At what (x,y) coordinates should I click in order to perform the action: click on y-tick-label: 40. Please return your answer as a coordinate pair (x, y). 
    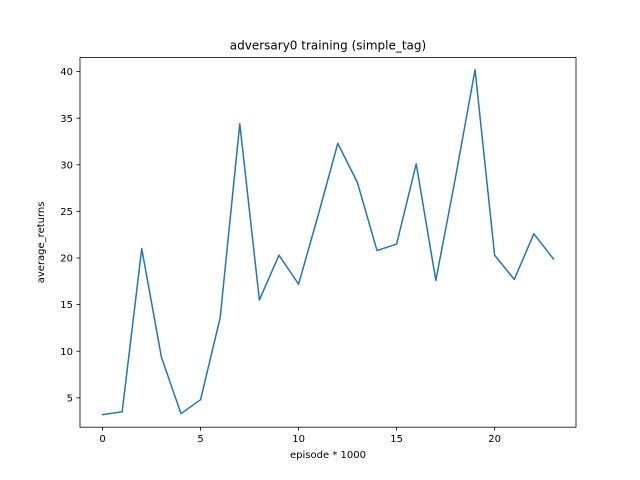
    Looking at the image, I should click on (66, 72).